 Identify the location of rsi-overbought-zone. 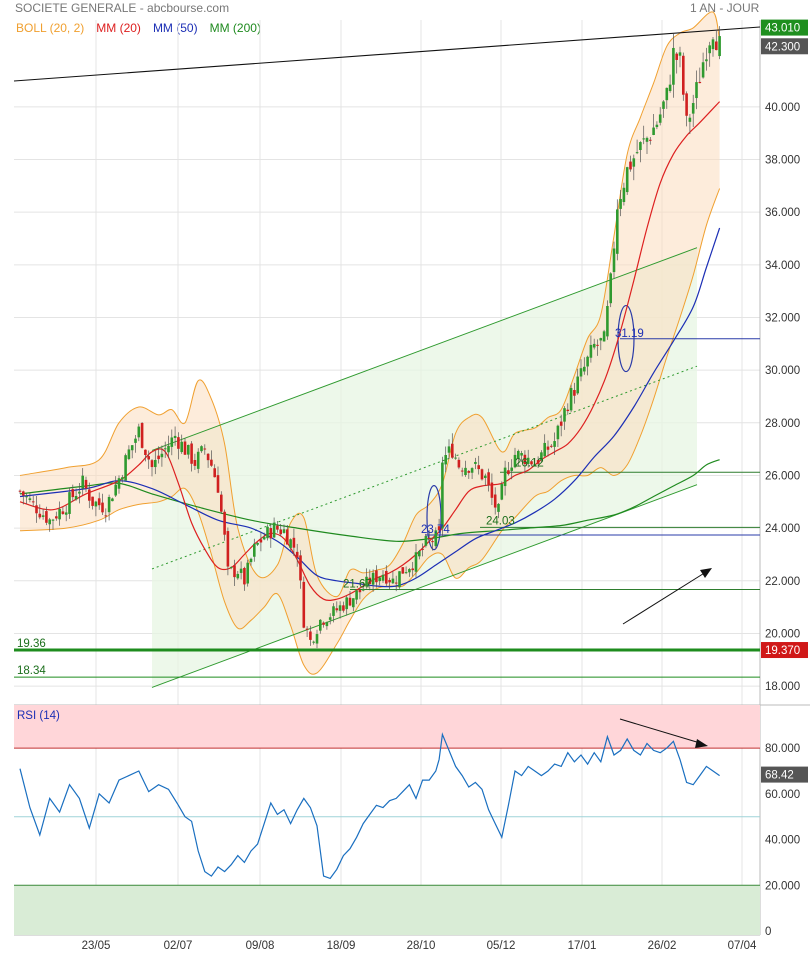
(387, 727).